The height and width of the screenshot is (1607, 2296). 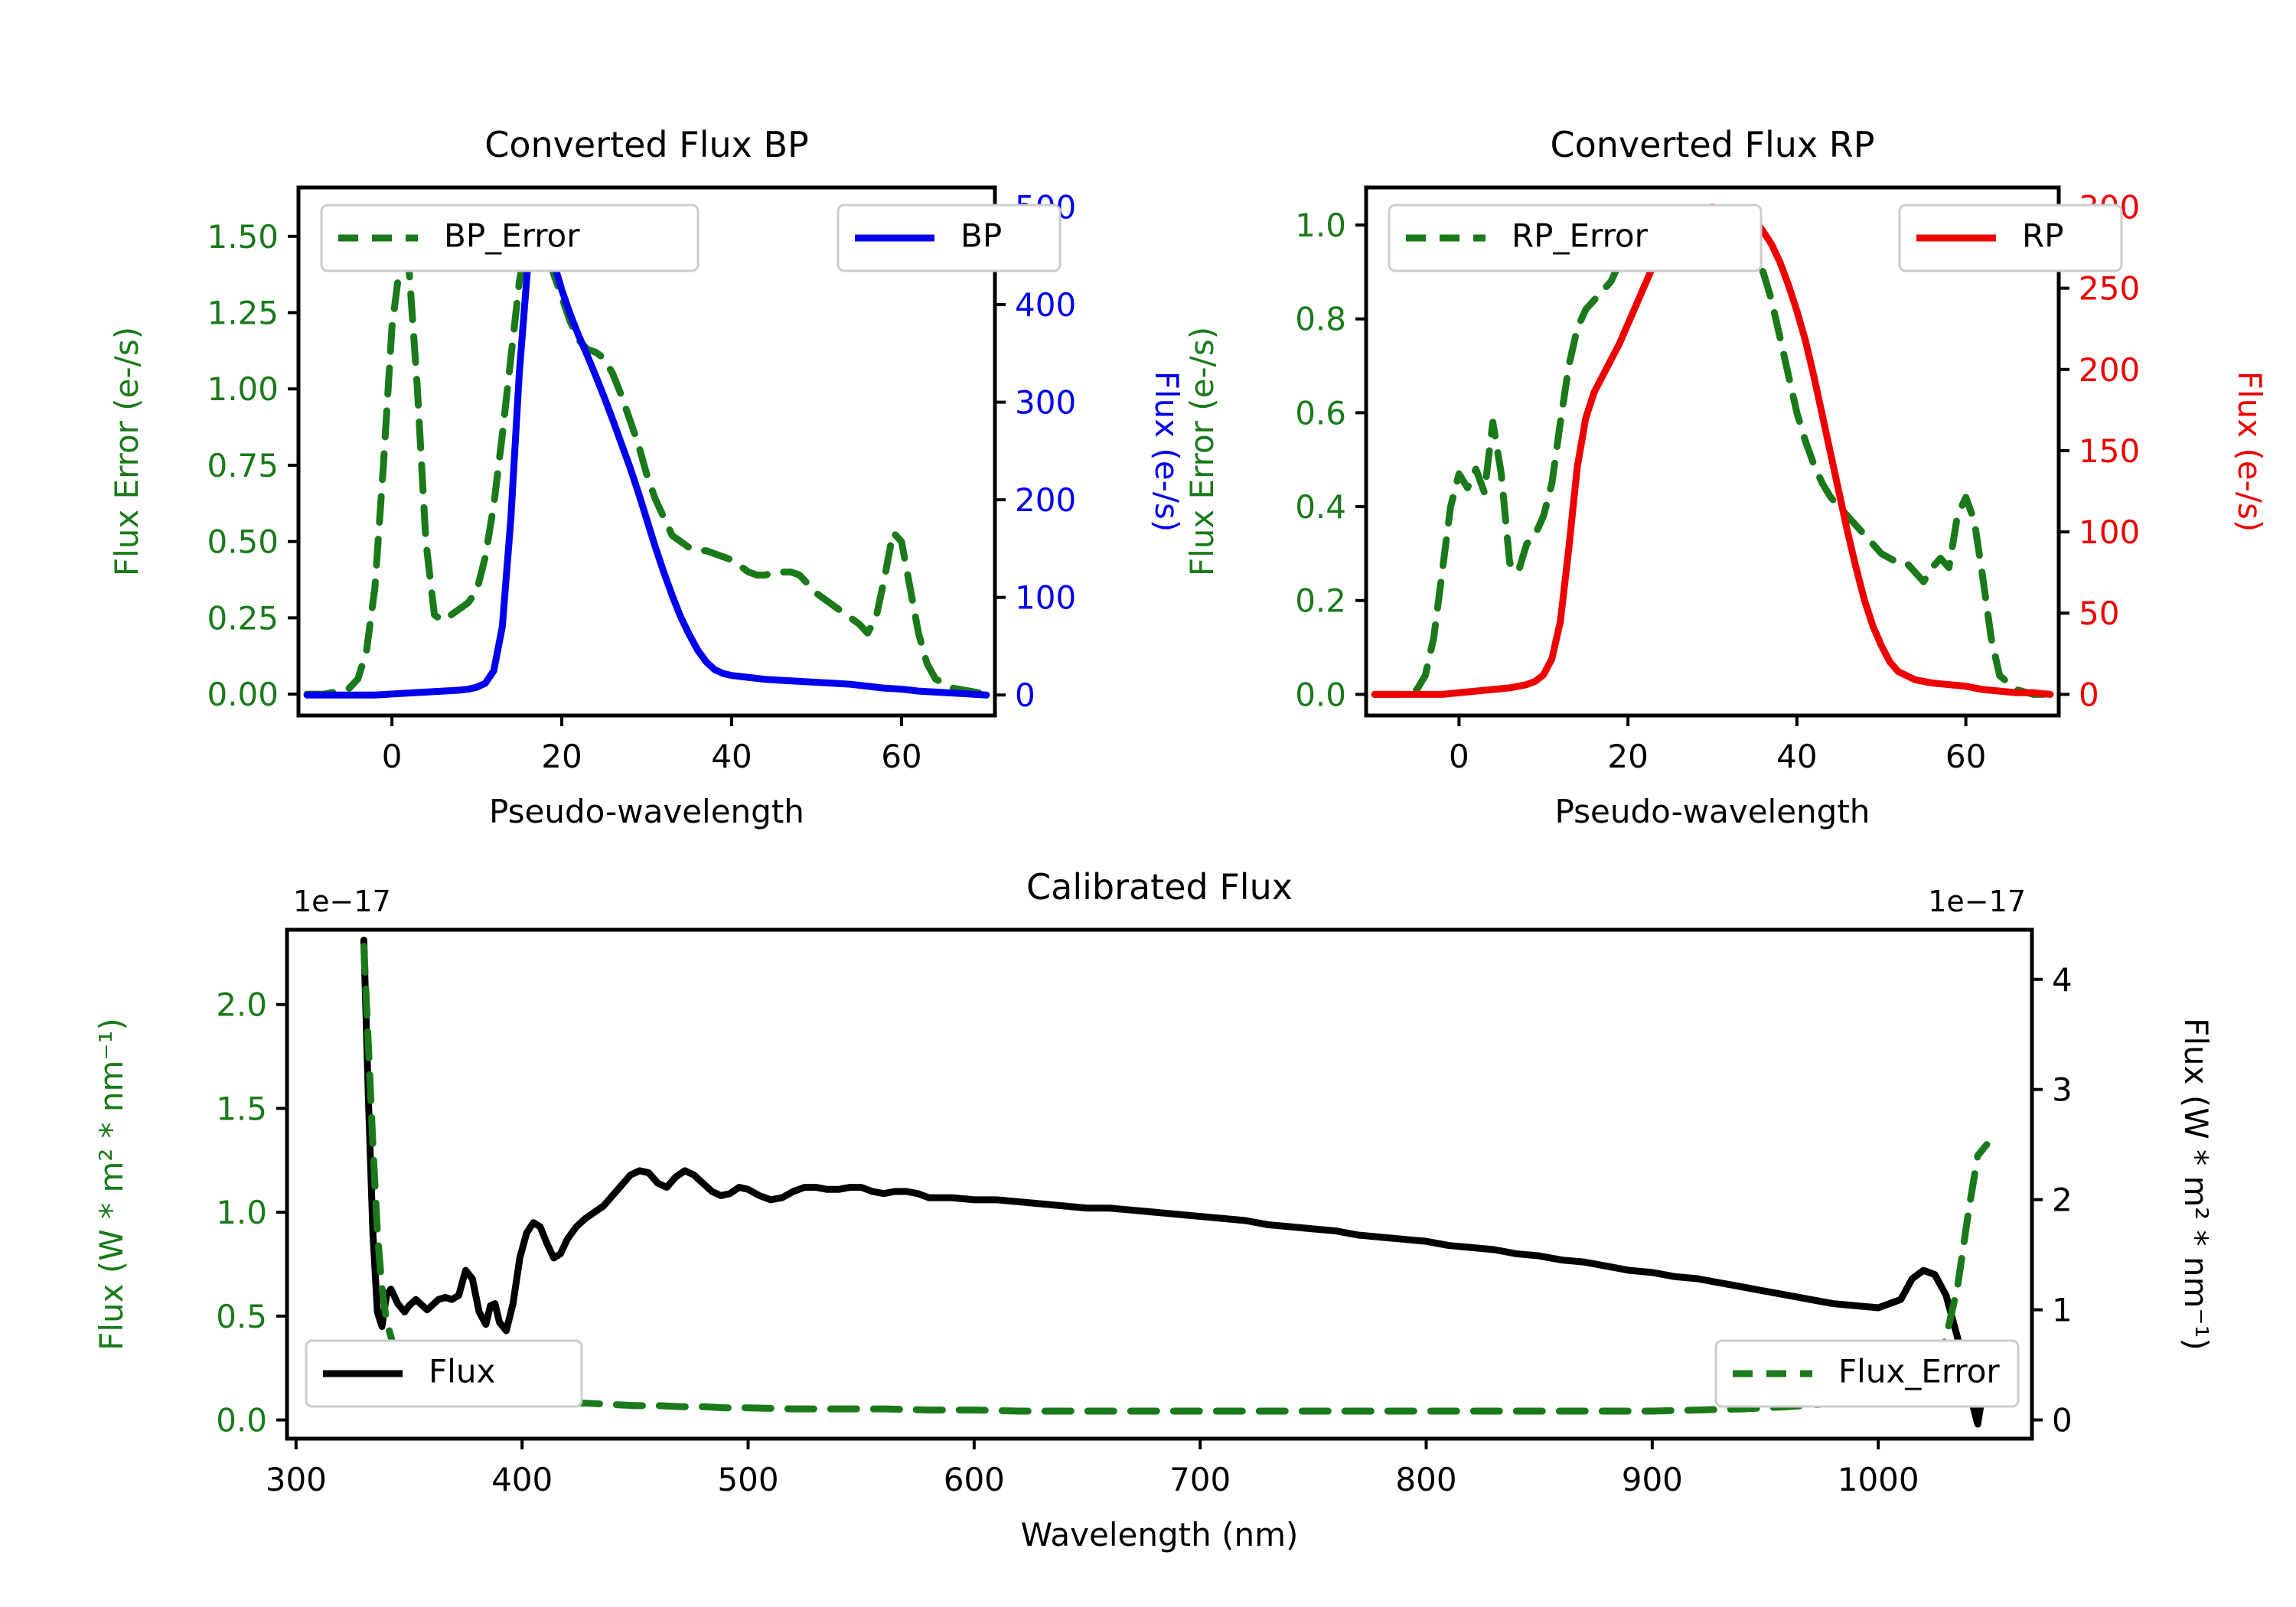 What do you see at coordinates (1580, 236) in the screenshot?
I see `legend-label-rp_error: RP_Error` at bounding box center [1580, 236].